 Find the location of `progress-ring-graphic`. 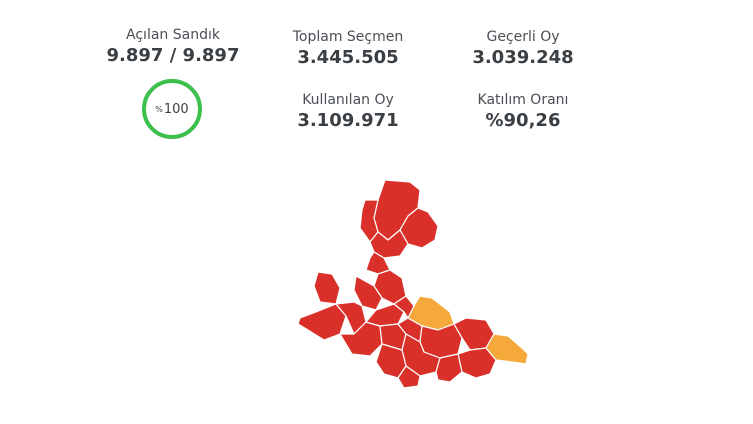

progress-ring-graphic is located at coordinates (172, 109).